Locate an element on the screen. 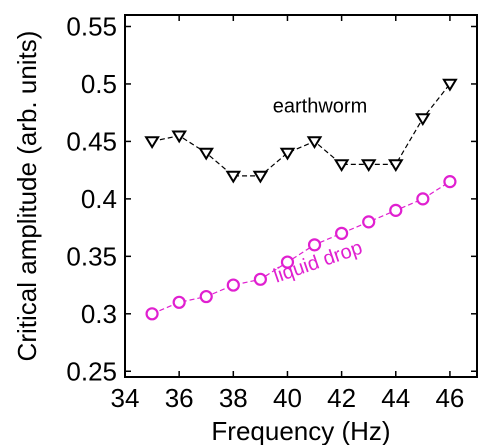  x-tick-label: 44 is located at coordinates (395, 398).